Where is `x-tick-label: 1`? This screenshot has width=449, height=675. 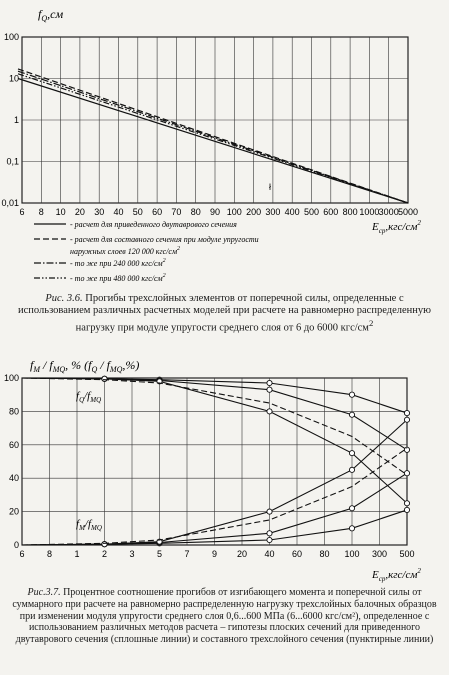
x-tick-label: 1 is located at coordinates (76, 554).